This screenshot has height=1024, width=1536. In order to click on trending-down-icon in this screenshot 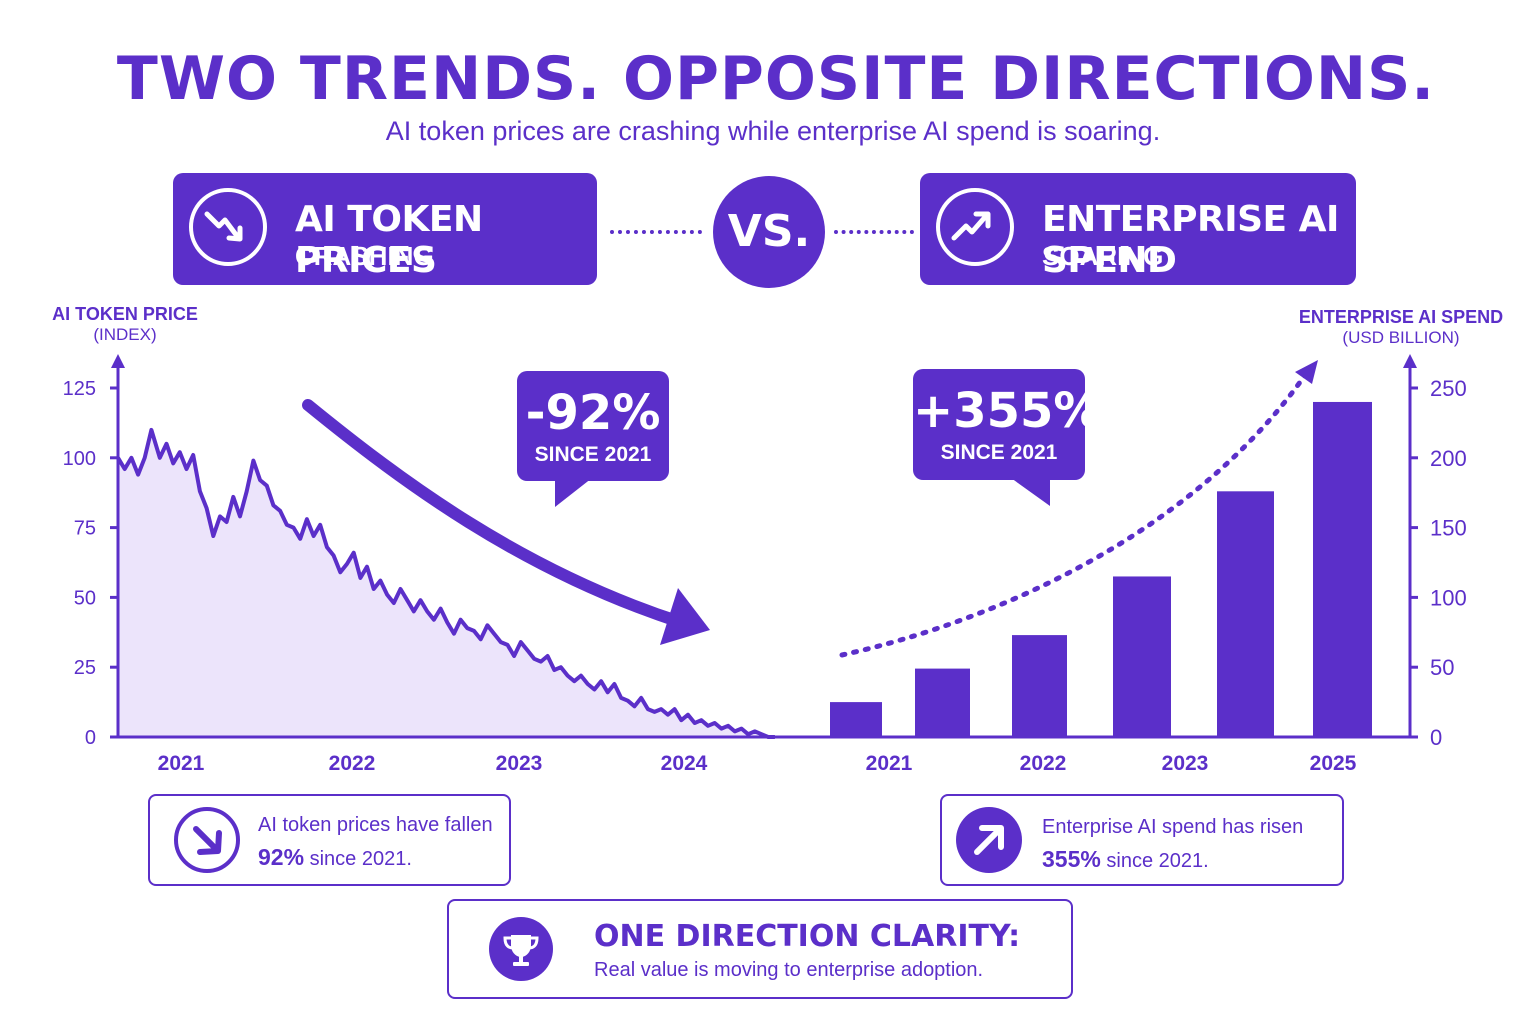, I will do `click(228, 227)`.